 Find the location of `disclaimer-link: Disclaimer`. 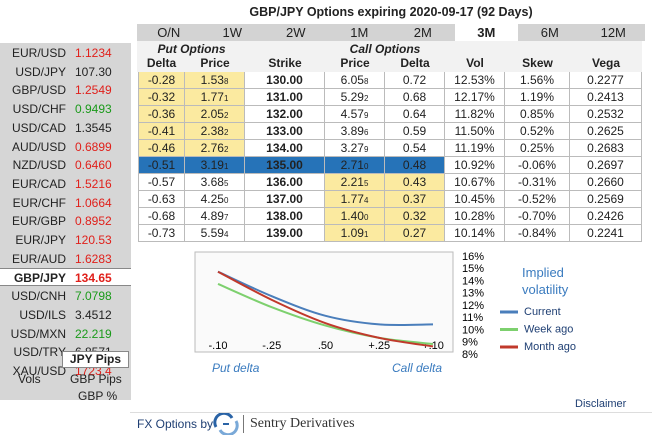

disclaimer-link: Disclaimer is located at coordinates (601, 404).